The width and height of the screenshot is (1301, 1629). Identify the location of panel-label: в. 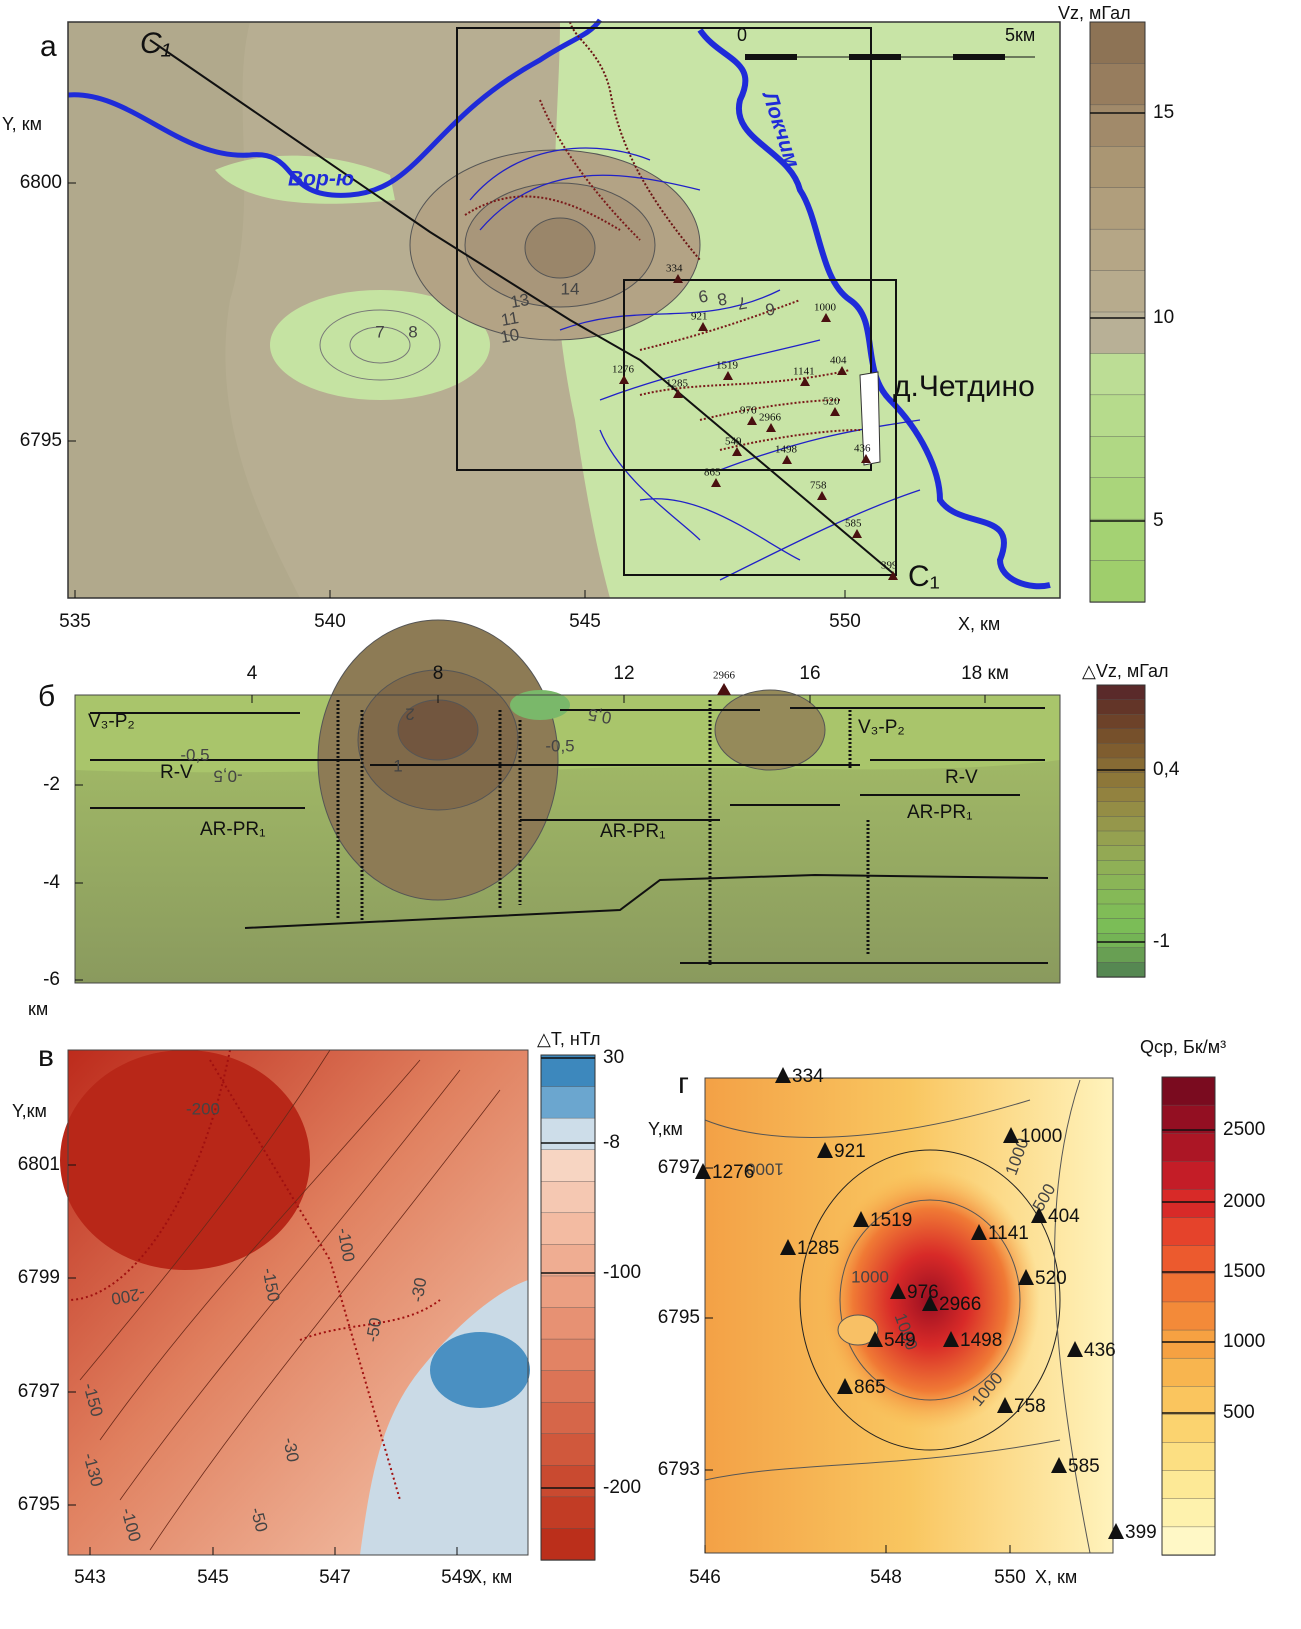
(46, 1056).